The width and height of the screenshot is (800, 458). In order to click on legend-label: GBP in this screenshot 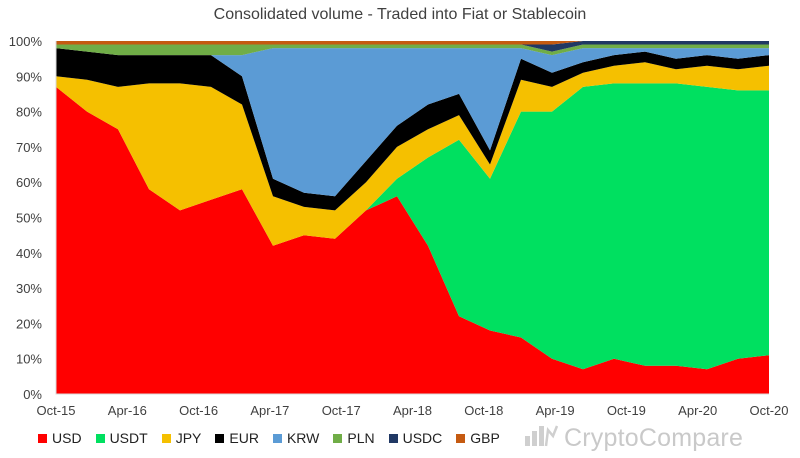, I will do `click(485, 438)`.